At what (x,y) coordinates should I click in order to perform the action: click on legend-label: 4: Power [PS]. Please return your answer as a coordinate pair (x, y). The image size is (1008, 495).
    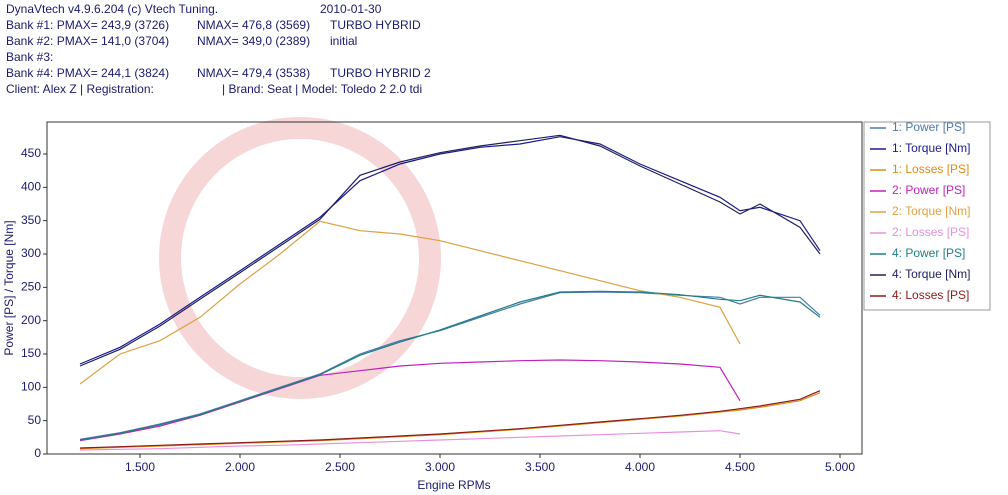
    Looking at the image, I should click on (928, 253).